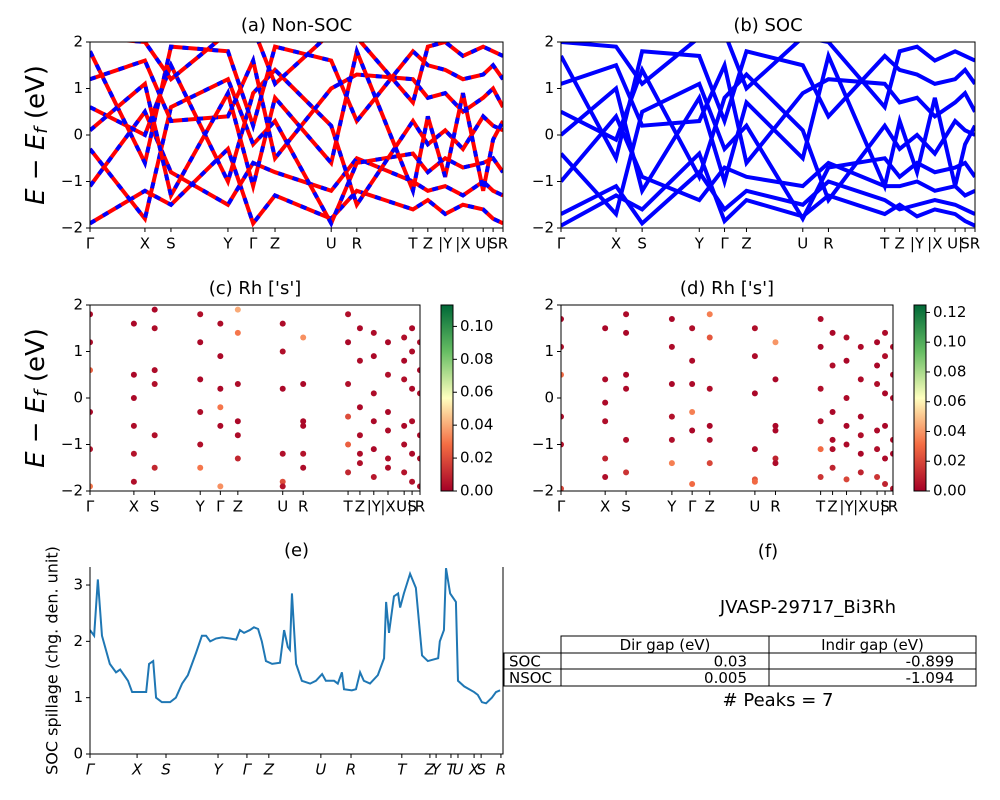  I want to click on y-tick-label: 3, so click(78, 585).